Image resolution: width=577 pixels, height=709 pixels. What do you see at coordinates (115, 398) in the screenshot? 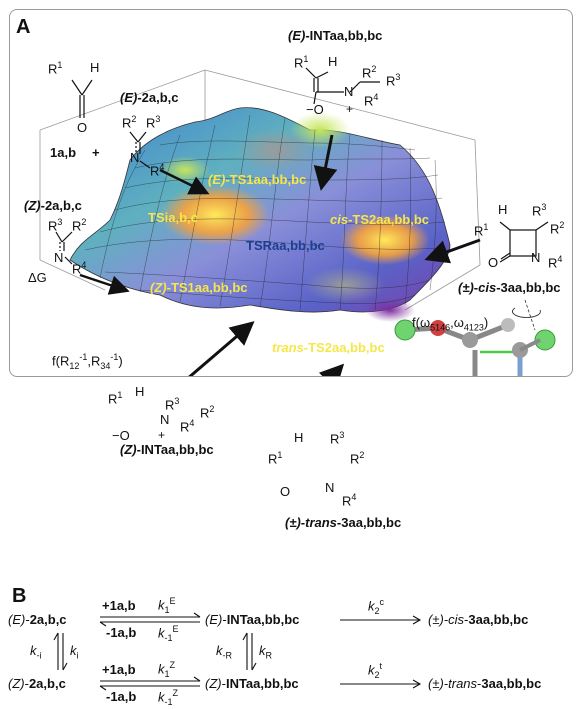
I see `z-int-r1: R1` at bounding box center [115, 398].